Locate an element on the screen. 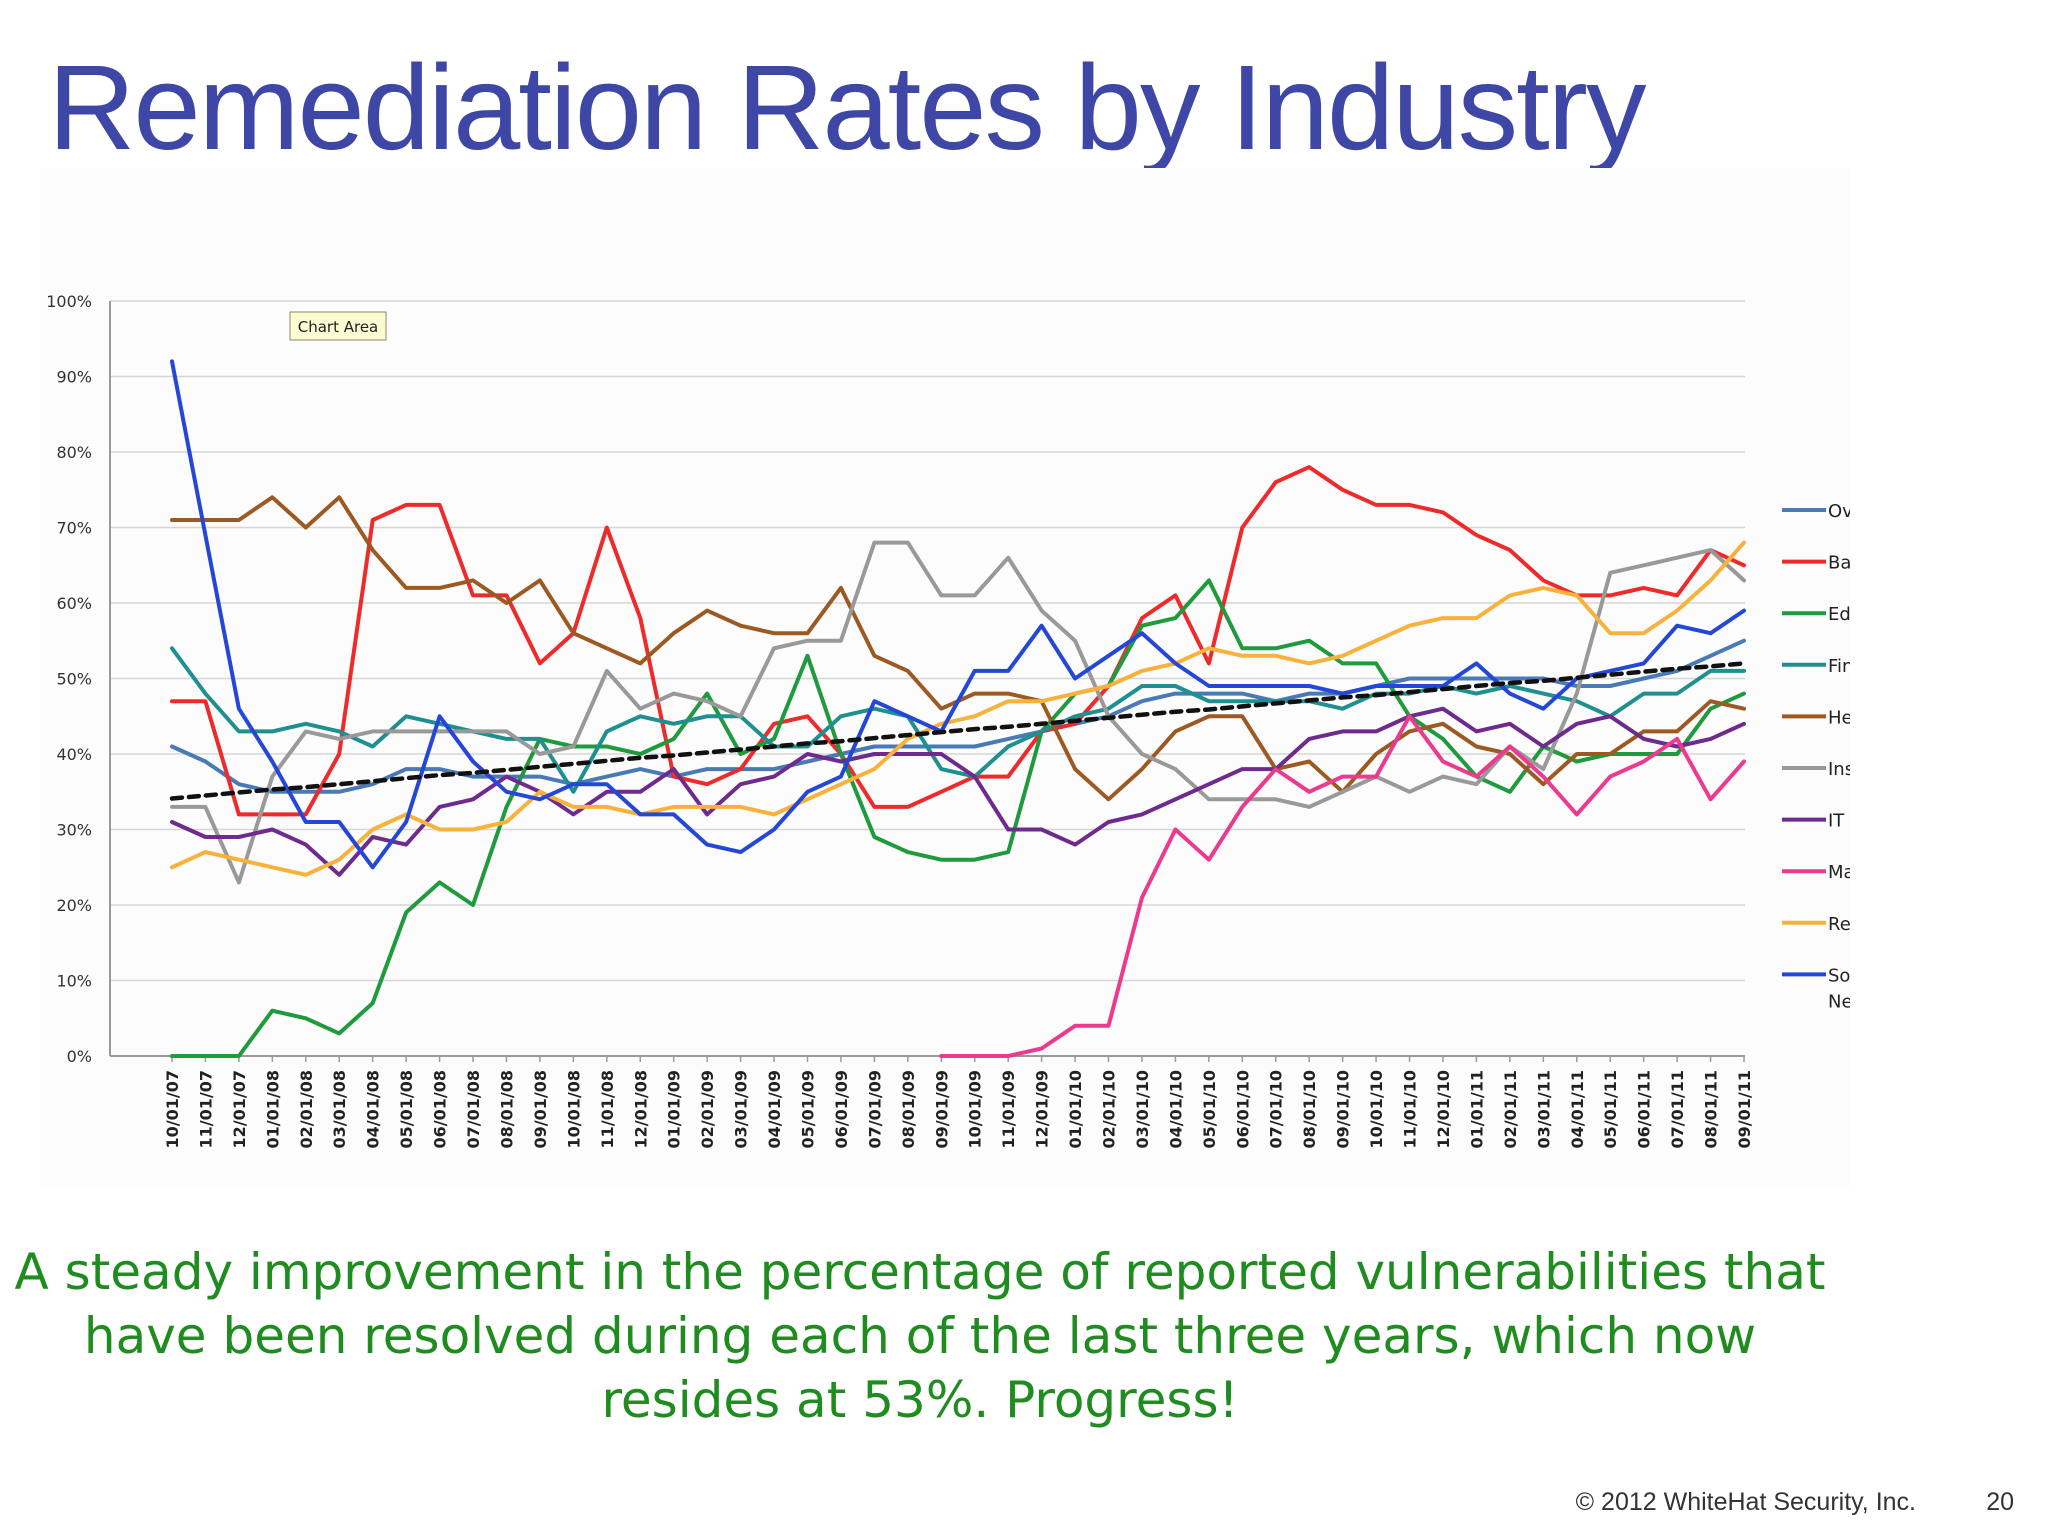 Image resolution: width=2048 pixels, height=1536 pixels. x-tick-label: 01/01/10 is located at coordinates (1075, 1109).